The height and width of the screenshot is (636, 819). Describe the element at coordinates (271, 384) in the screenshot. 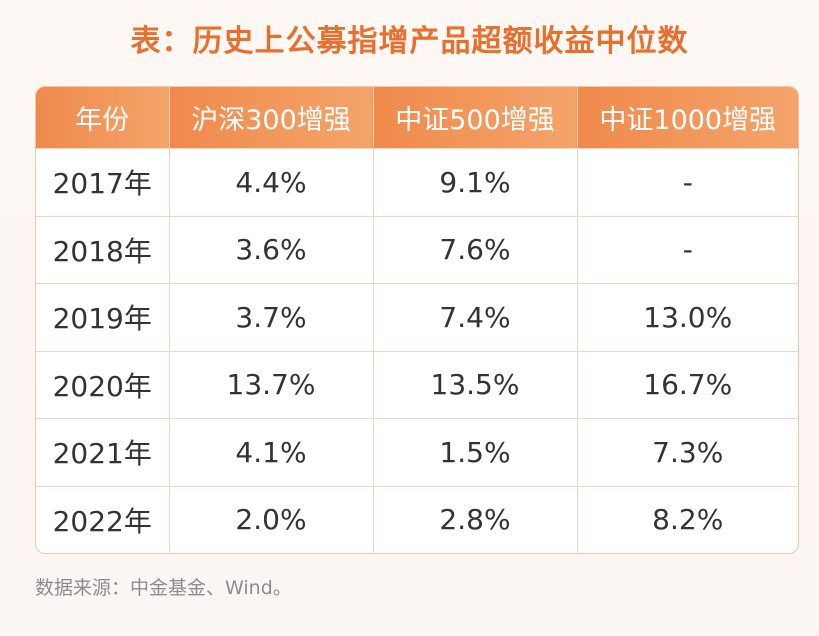

I see `hs300-cell: 13.7%` at that location.